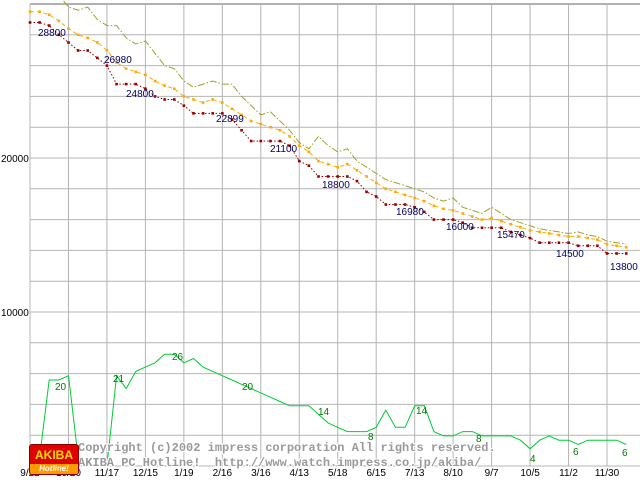 The width and height of the screenshot is (640, 480). What do you see at coordinates (261, 473) in the screenshot?
I see `svg-text: 3/16` at bounding box center [261, 473].